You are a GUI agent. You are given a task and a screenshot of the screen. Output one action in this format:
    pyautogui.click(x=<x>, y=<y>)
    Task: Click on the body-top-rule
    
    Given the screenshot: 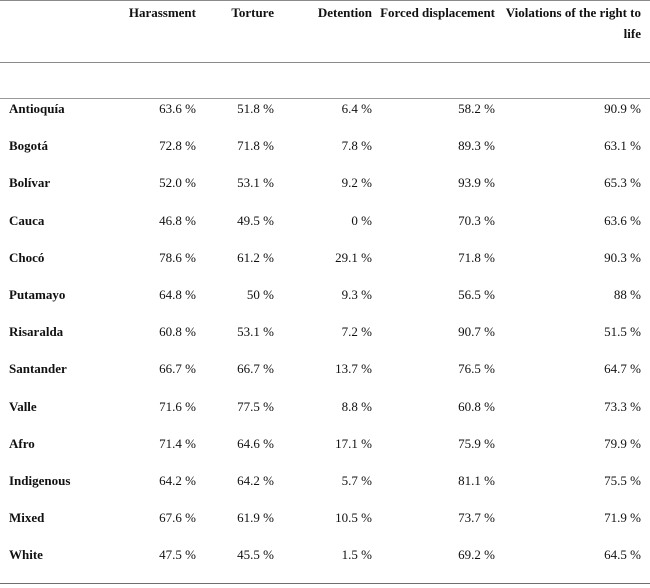 What is the action you would take?
    pyautogui.click(x=325, y=98)
    